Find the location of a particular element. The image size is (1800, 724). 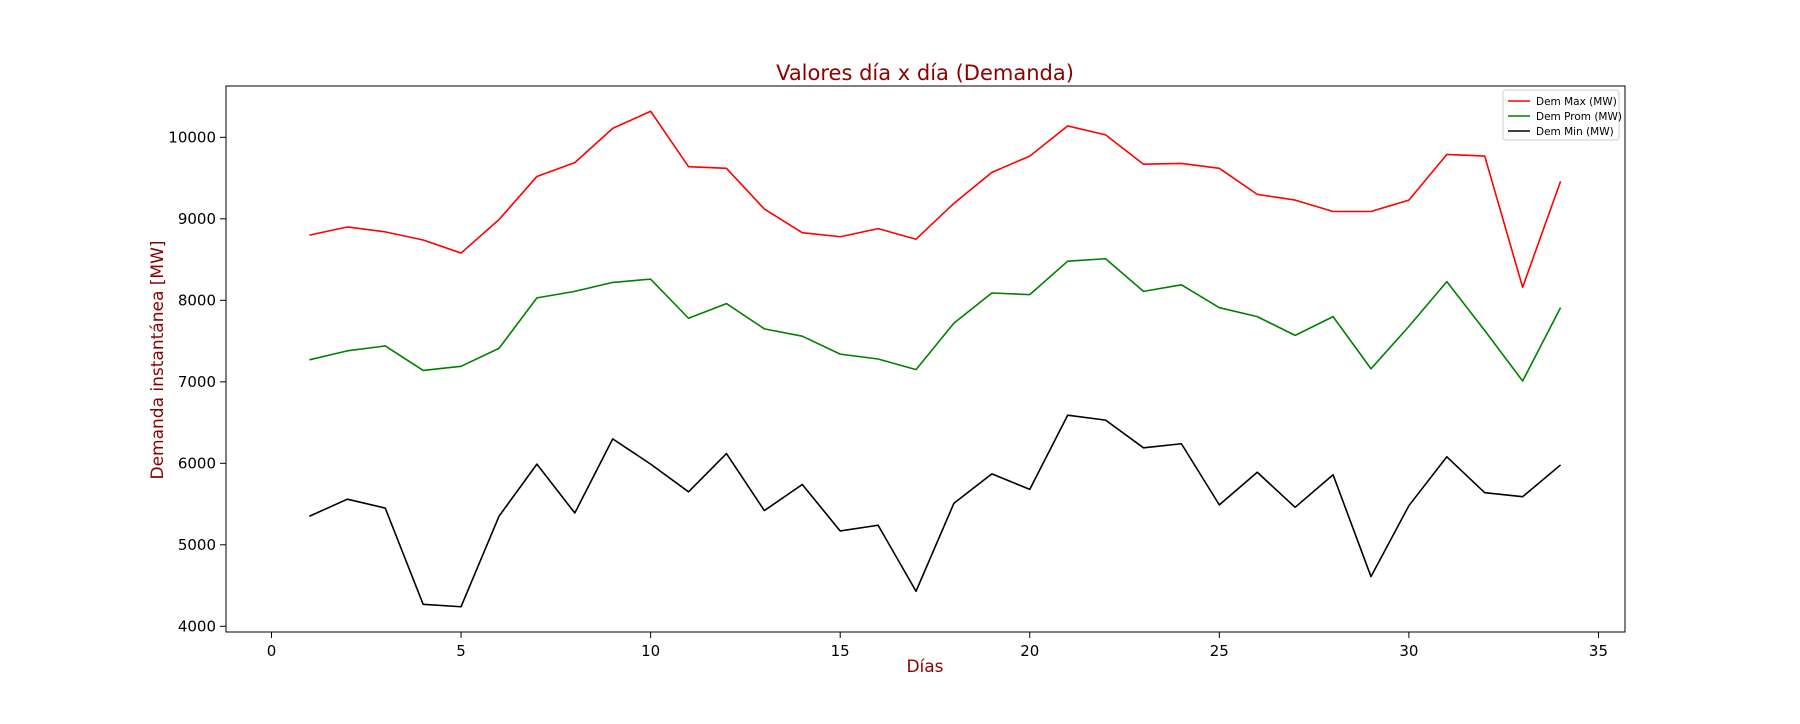

x-tick-label: 15 is located at coordinates (840, 651).